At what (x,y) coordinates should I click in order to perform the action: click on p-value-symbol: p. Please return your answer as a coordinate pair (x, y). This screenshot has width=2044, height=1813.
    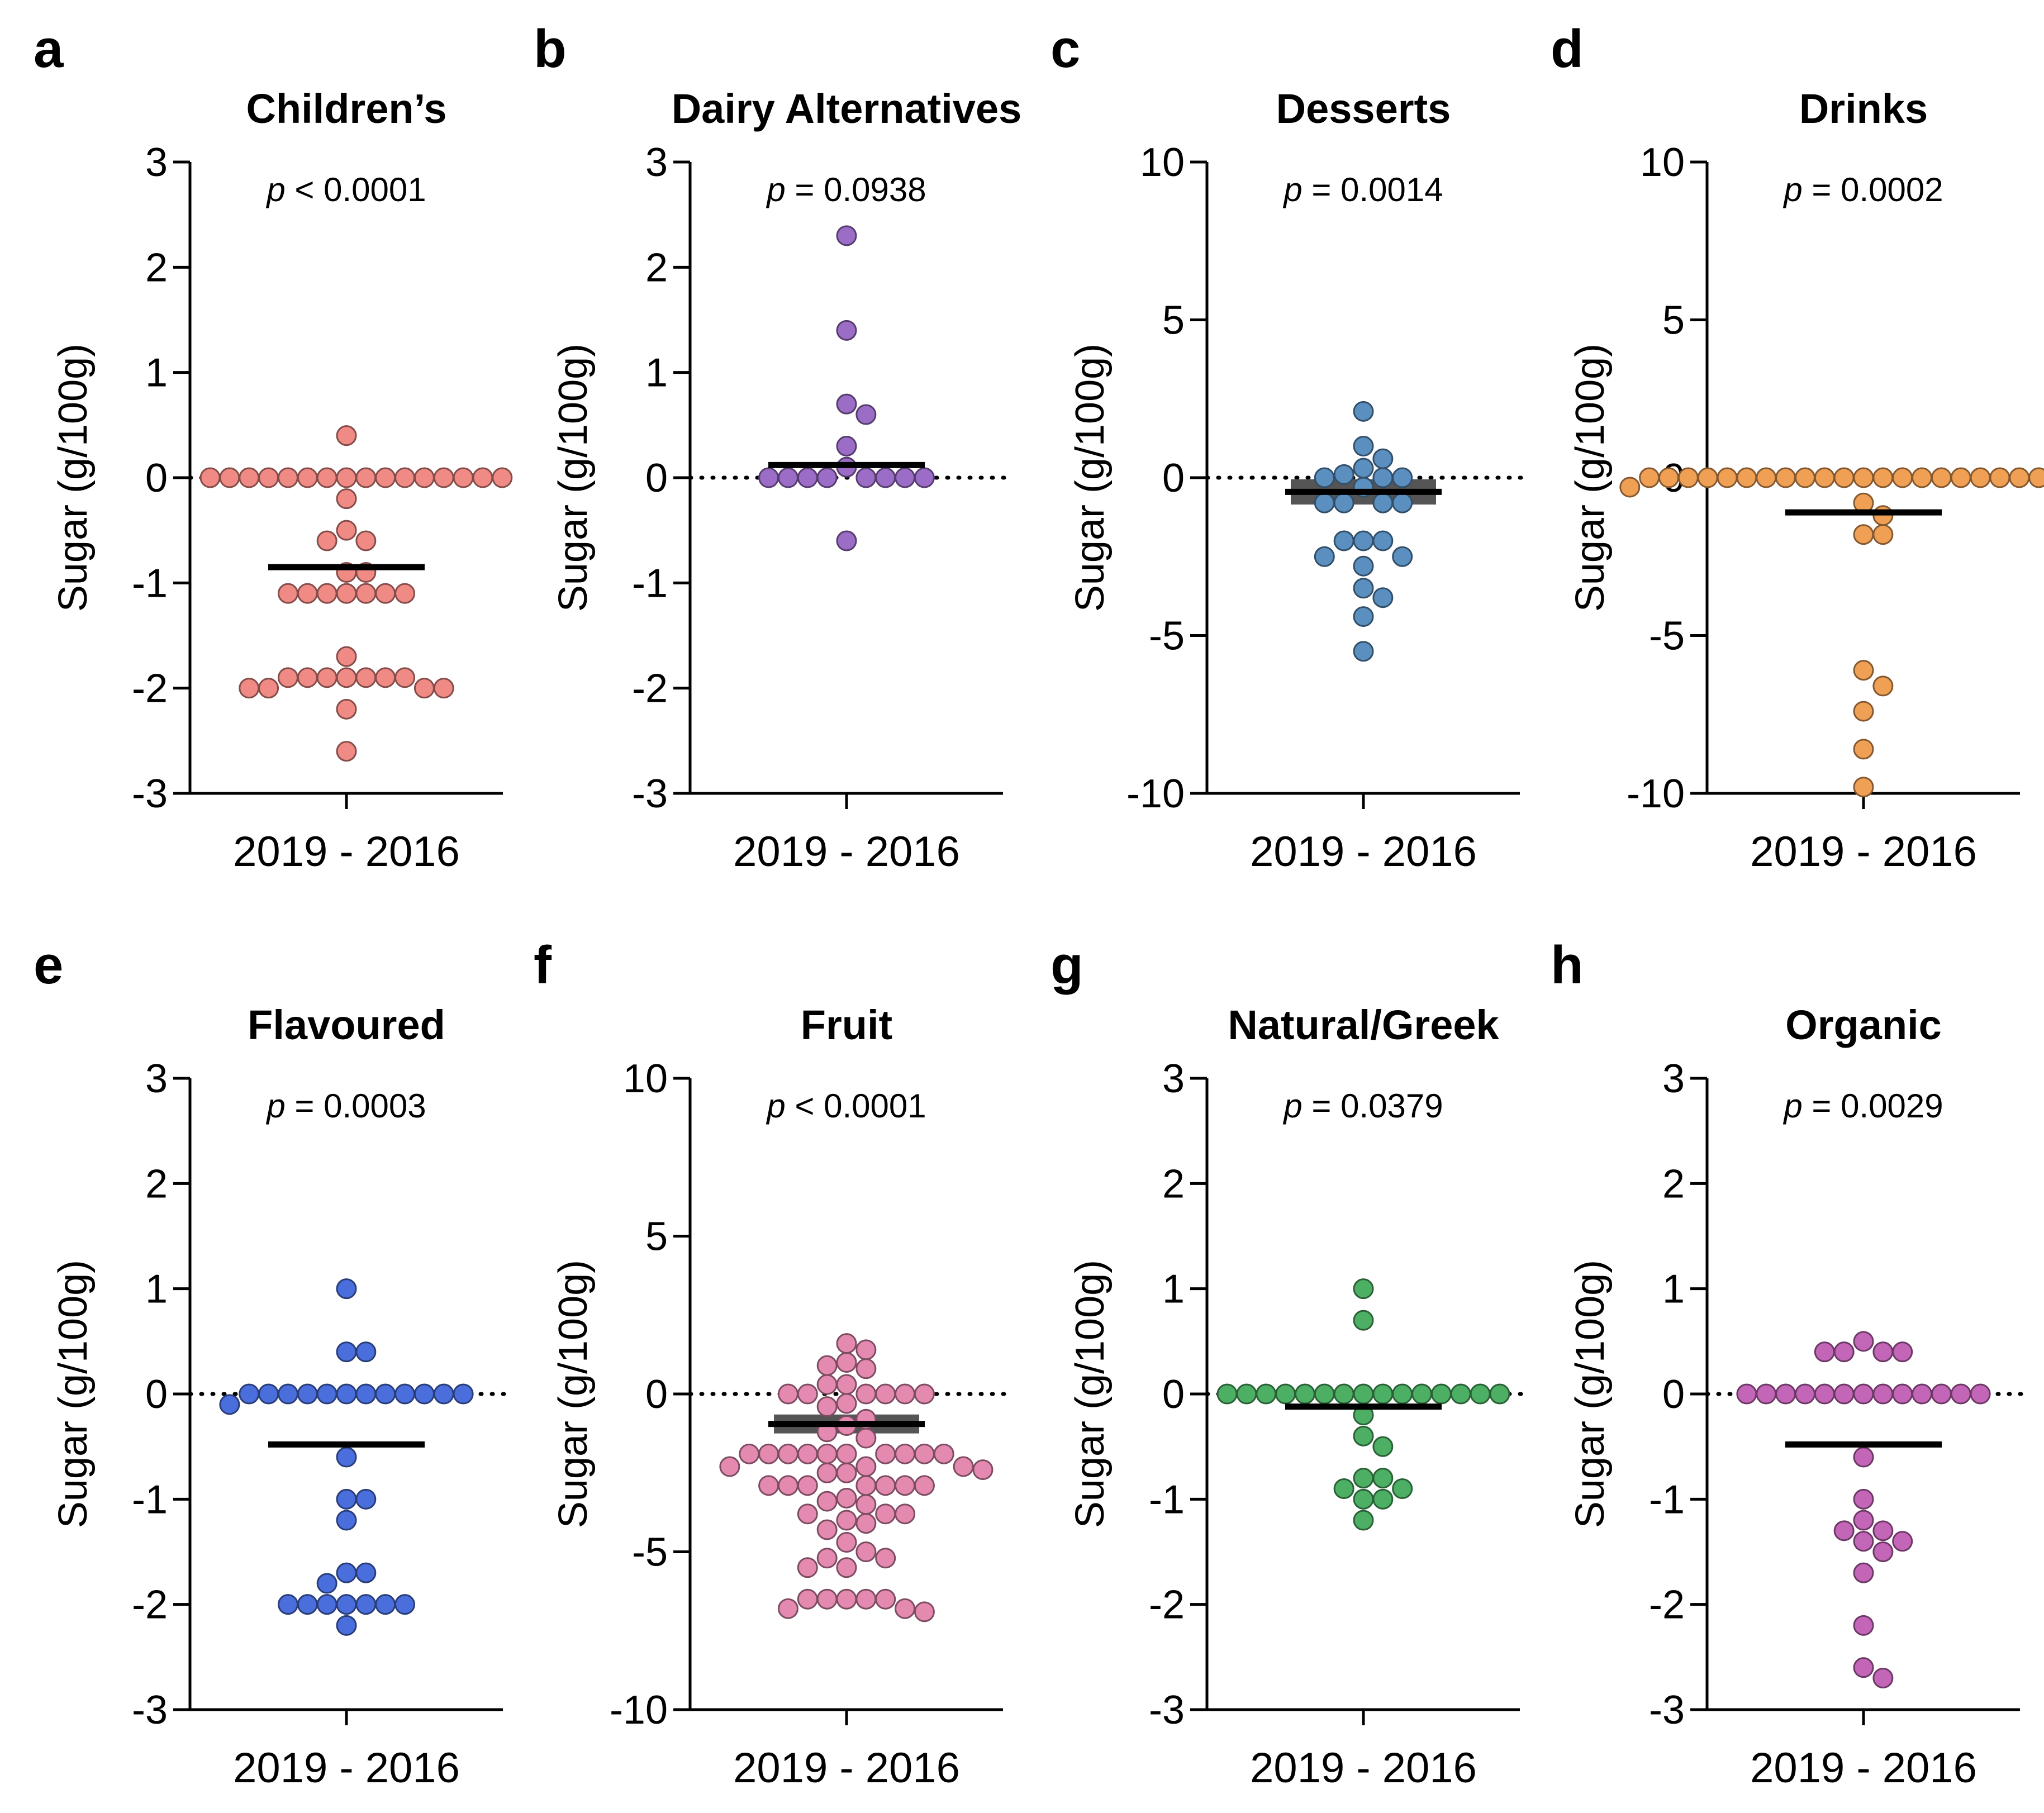
    Looking at the image, I should click on (1292, 189).